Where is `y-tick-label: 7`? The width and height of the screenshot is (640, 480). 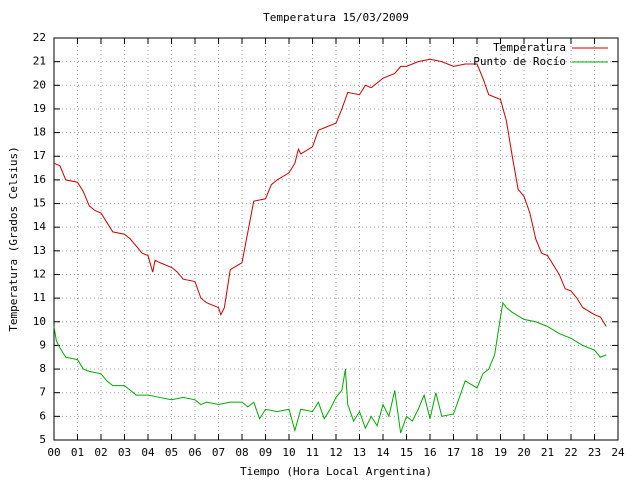 y-tick-label: 7 is located at coordinates (42, 392).